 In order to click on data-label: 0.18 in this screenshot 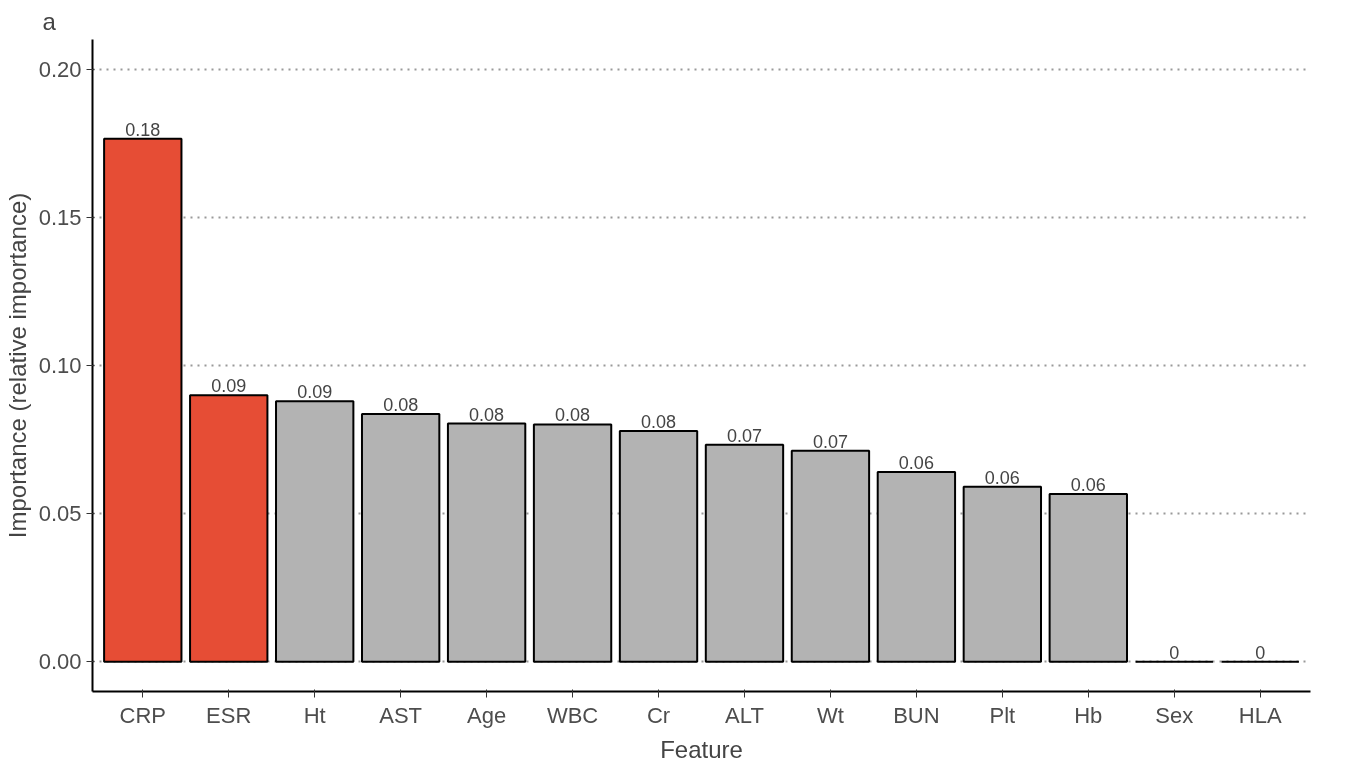, I will do `click(143, 129)`.